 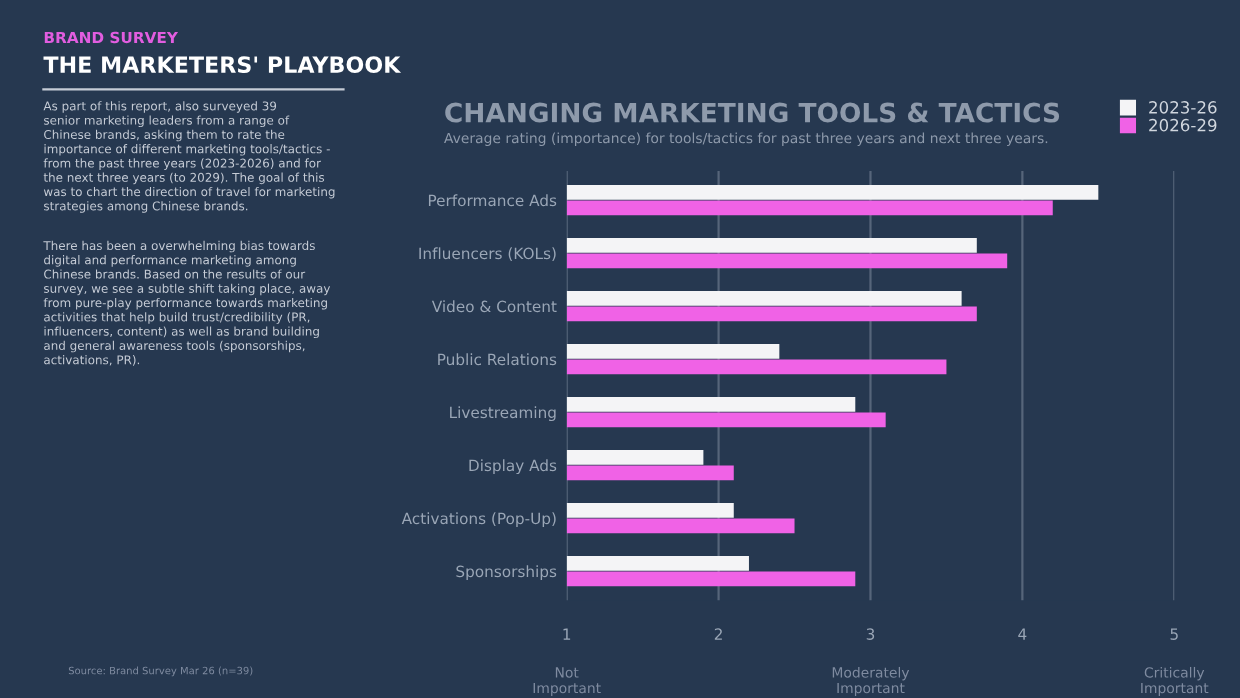 What do you see at coordinates (1183, 125) in the screenshot?
I see `legend-label: 2026-29` at bounding box center [1183, 125].